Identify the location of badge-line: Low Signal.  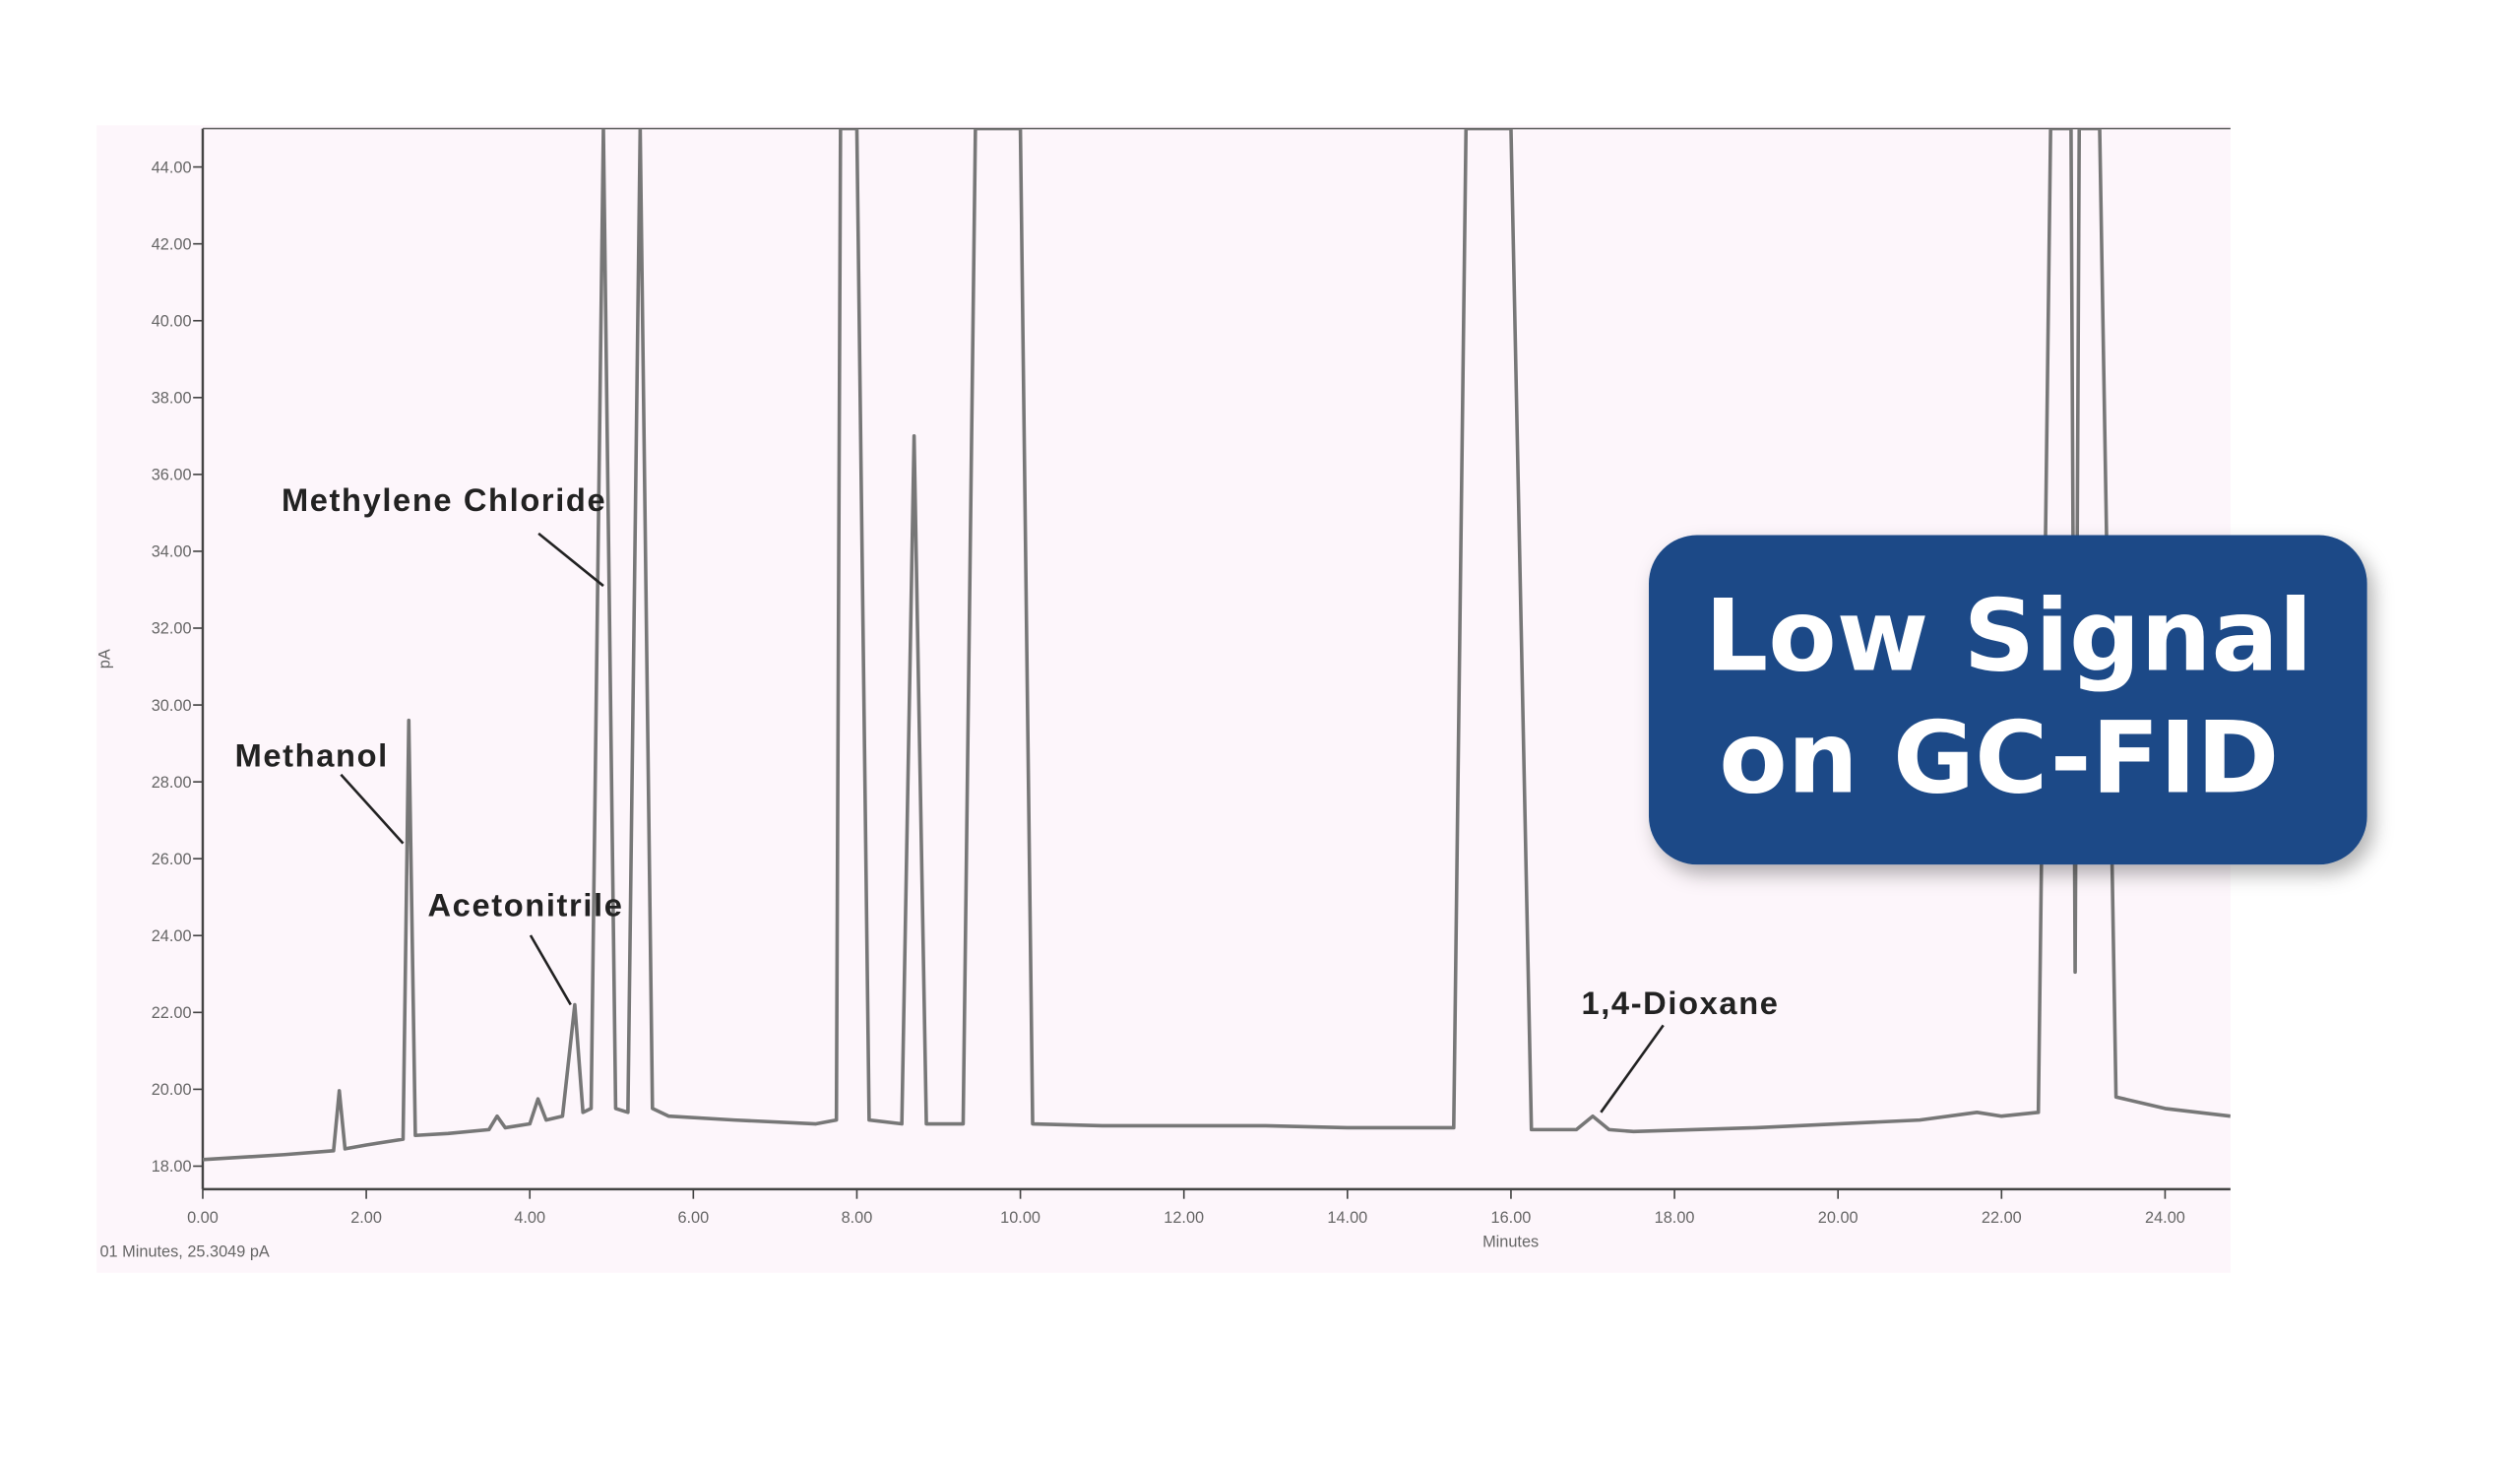
(2009, 636).